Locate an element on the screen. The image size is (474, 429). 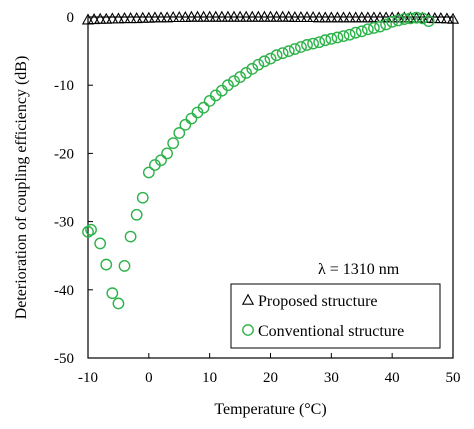
x-tick-label: 30 is located at coordinates (331, 378).